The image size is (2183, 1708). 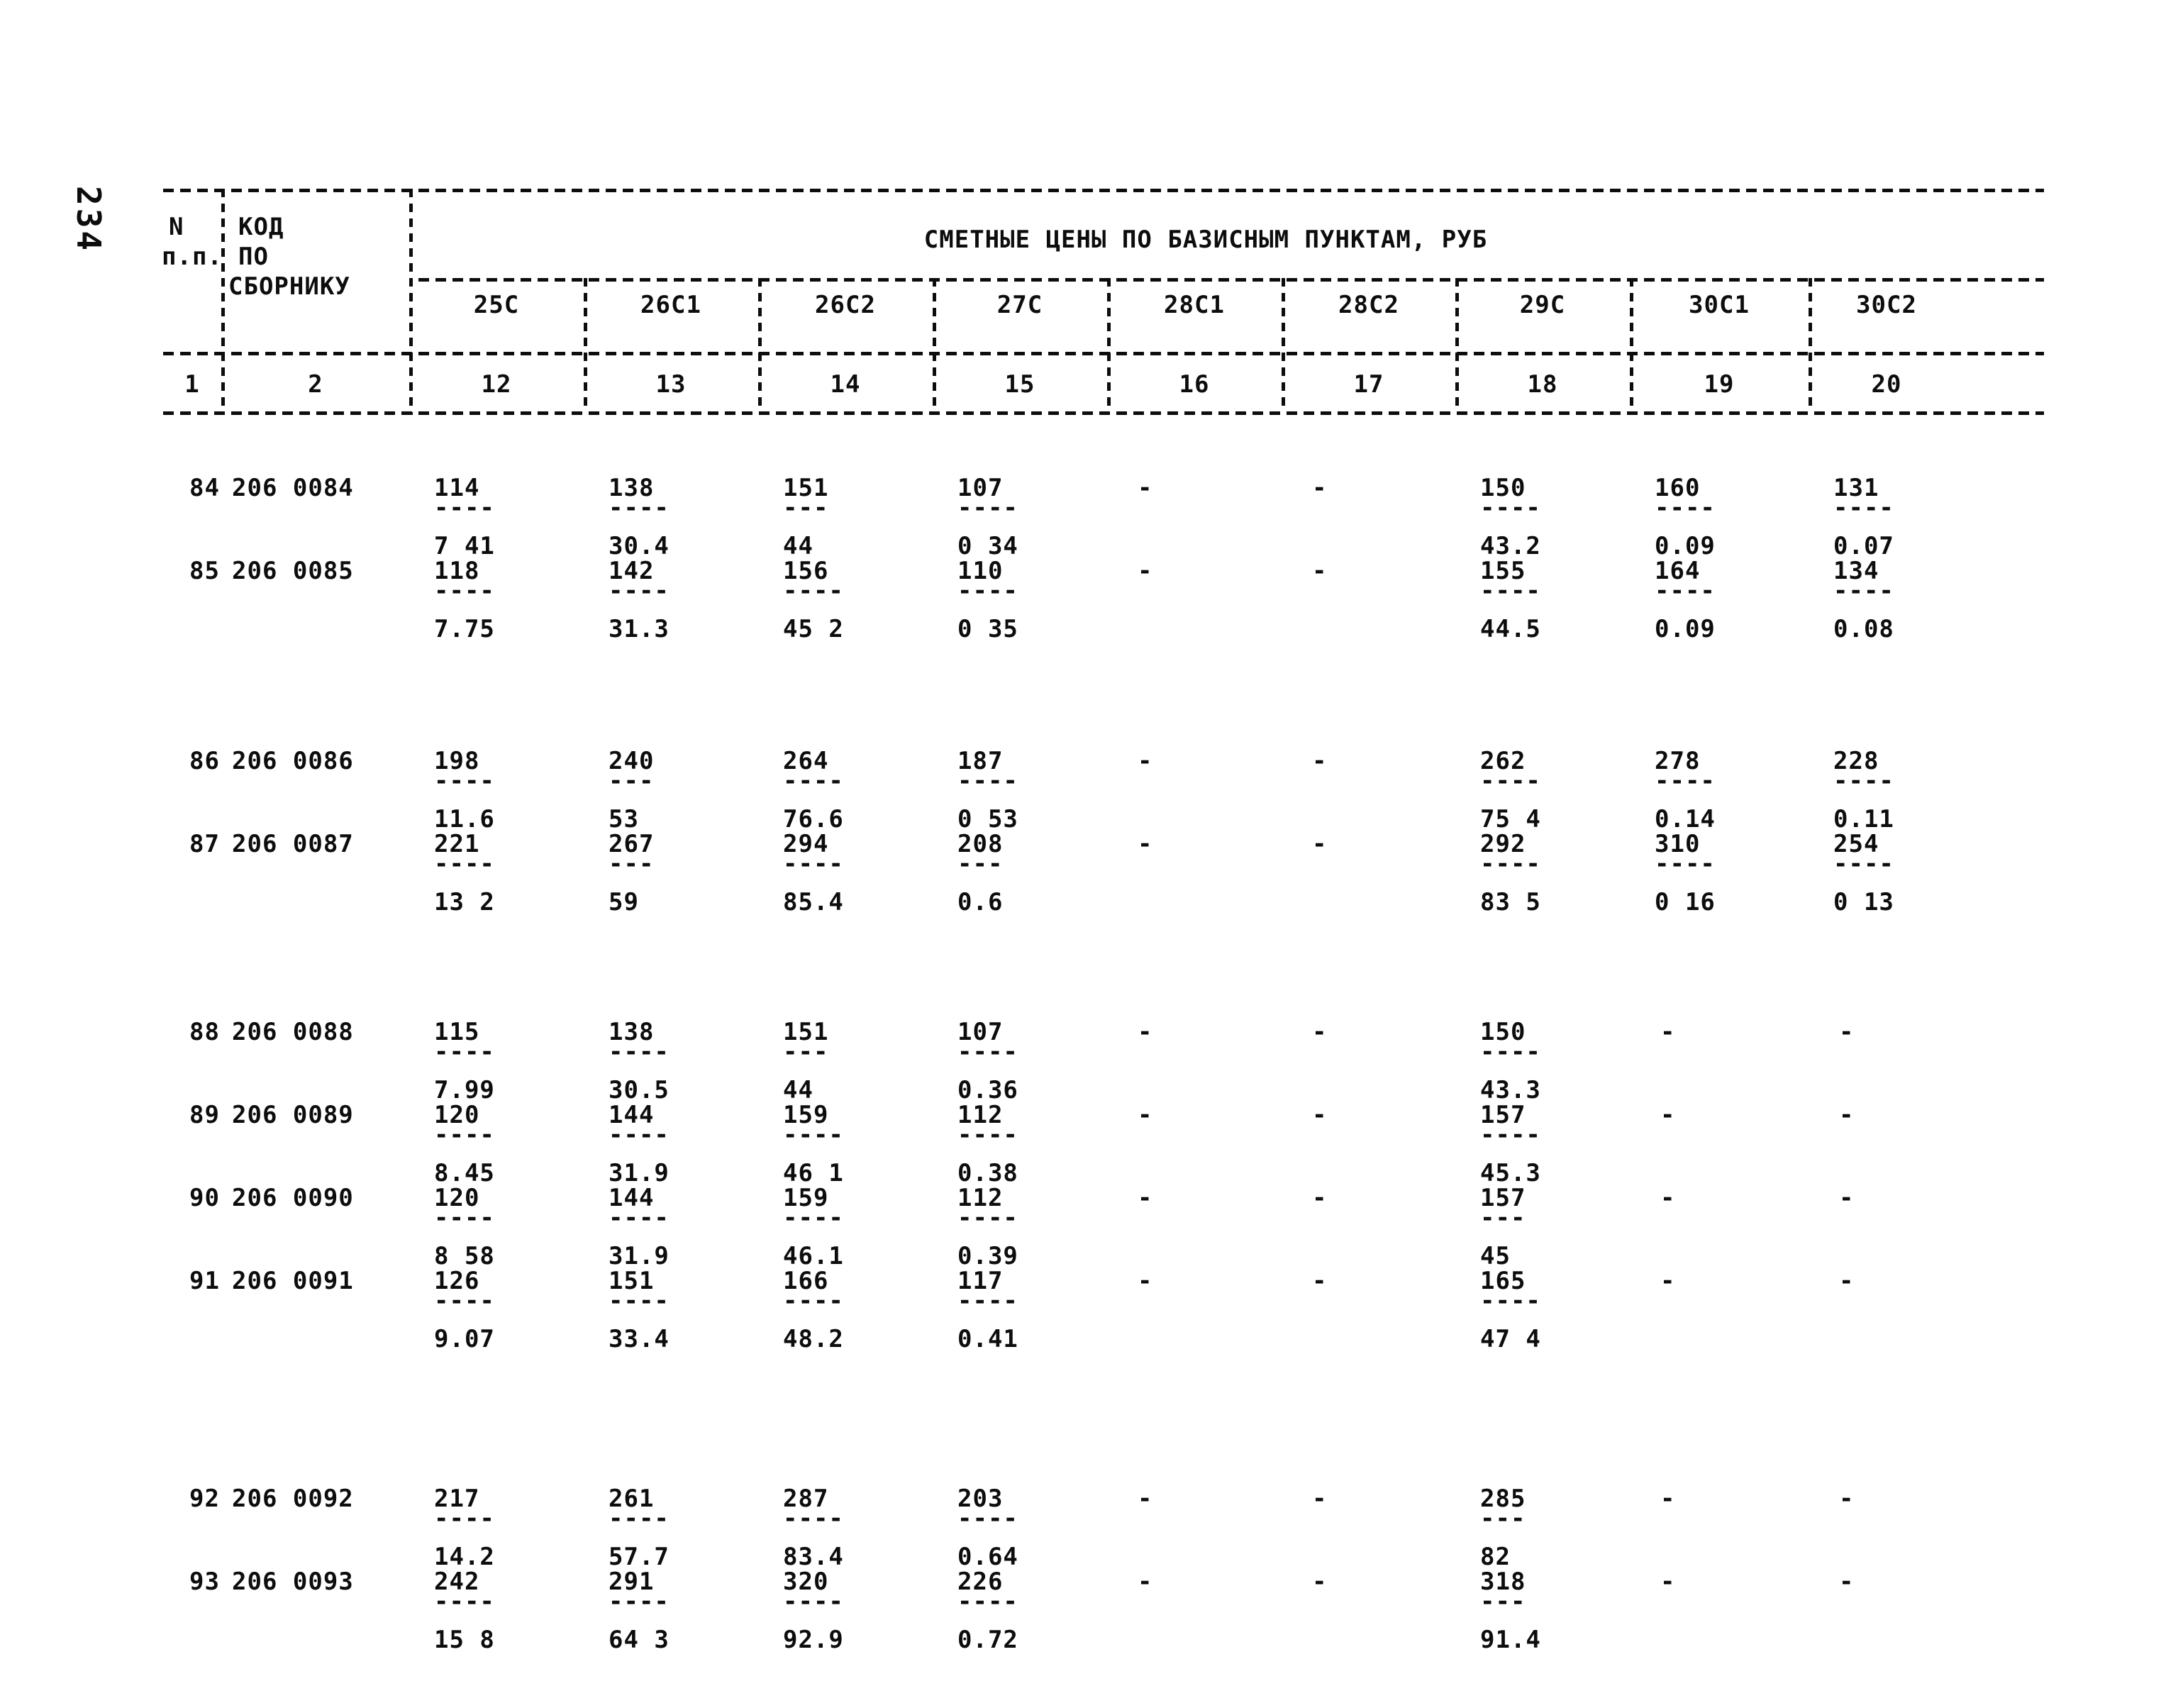 What do you see at coordinates (89, 220) in the screenshot?
I see `side-page-number: 234` at bounding box center [89, 220].